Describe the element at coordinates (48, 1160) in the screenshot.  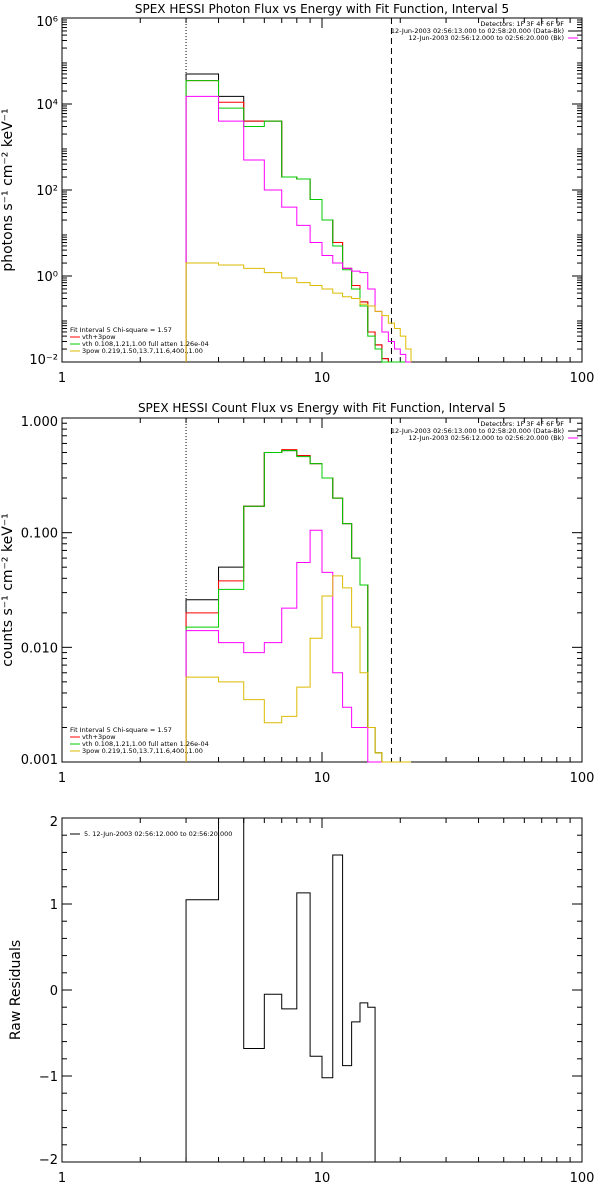
I see `y-tick-label: −2` at that location.